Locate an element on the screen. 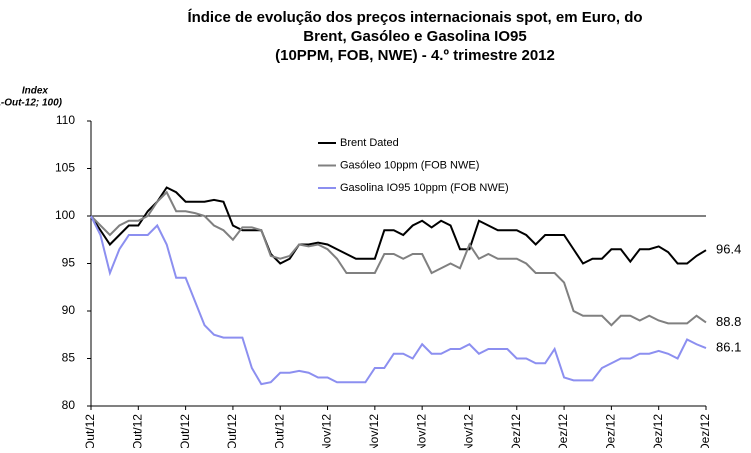 The width and height of the screenshot is (751, 453). x-tick-label: 10/Dez/12 is located at coordinates (563, 431).